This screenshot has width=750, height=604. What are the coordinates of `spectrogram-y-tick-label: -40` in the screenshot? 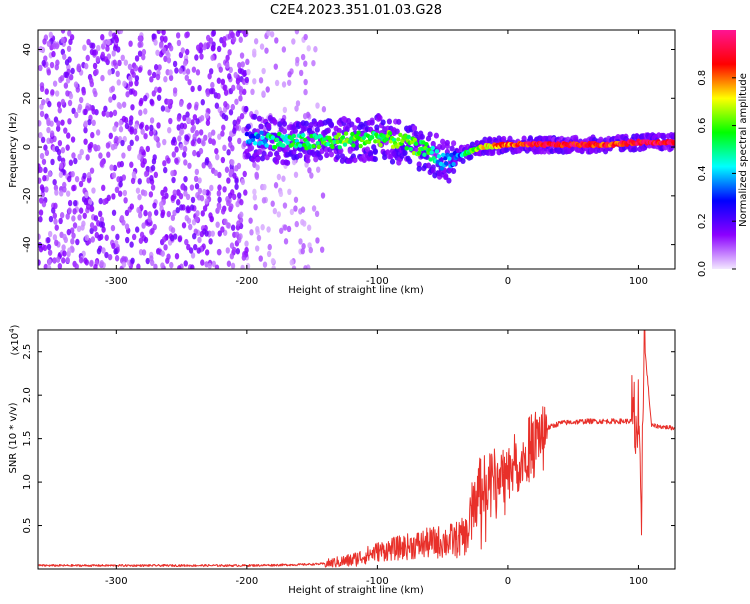 It's located at (27, 244).